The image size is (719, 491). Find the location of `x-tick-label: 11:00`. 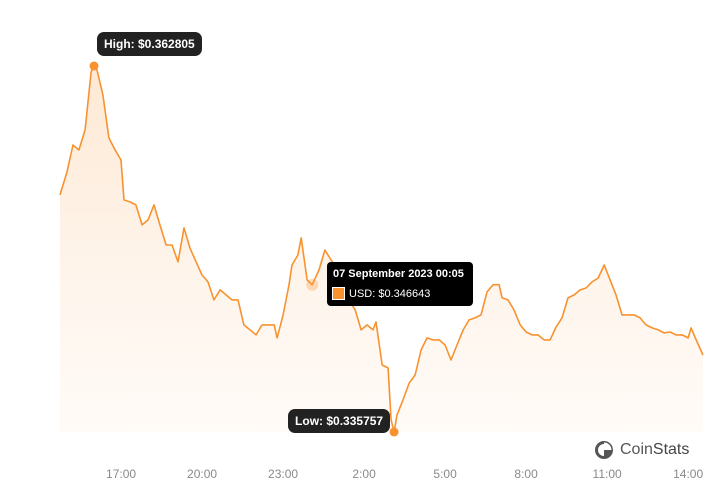

x-tick-label: 11:00 is located at coordinates (607, 474).